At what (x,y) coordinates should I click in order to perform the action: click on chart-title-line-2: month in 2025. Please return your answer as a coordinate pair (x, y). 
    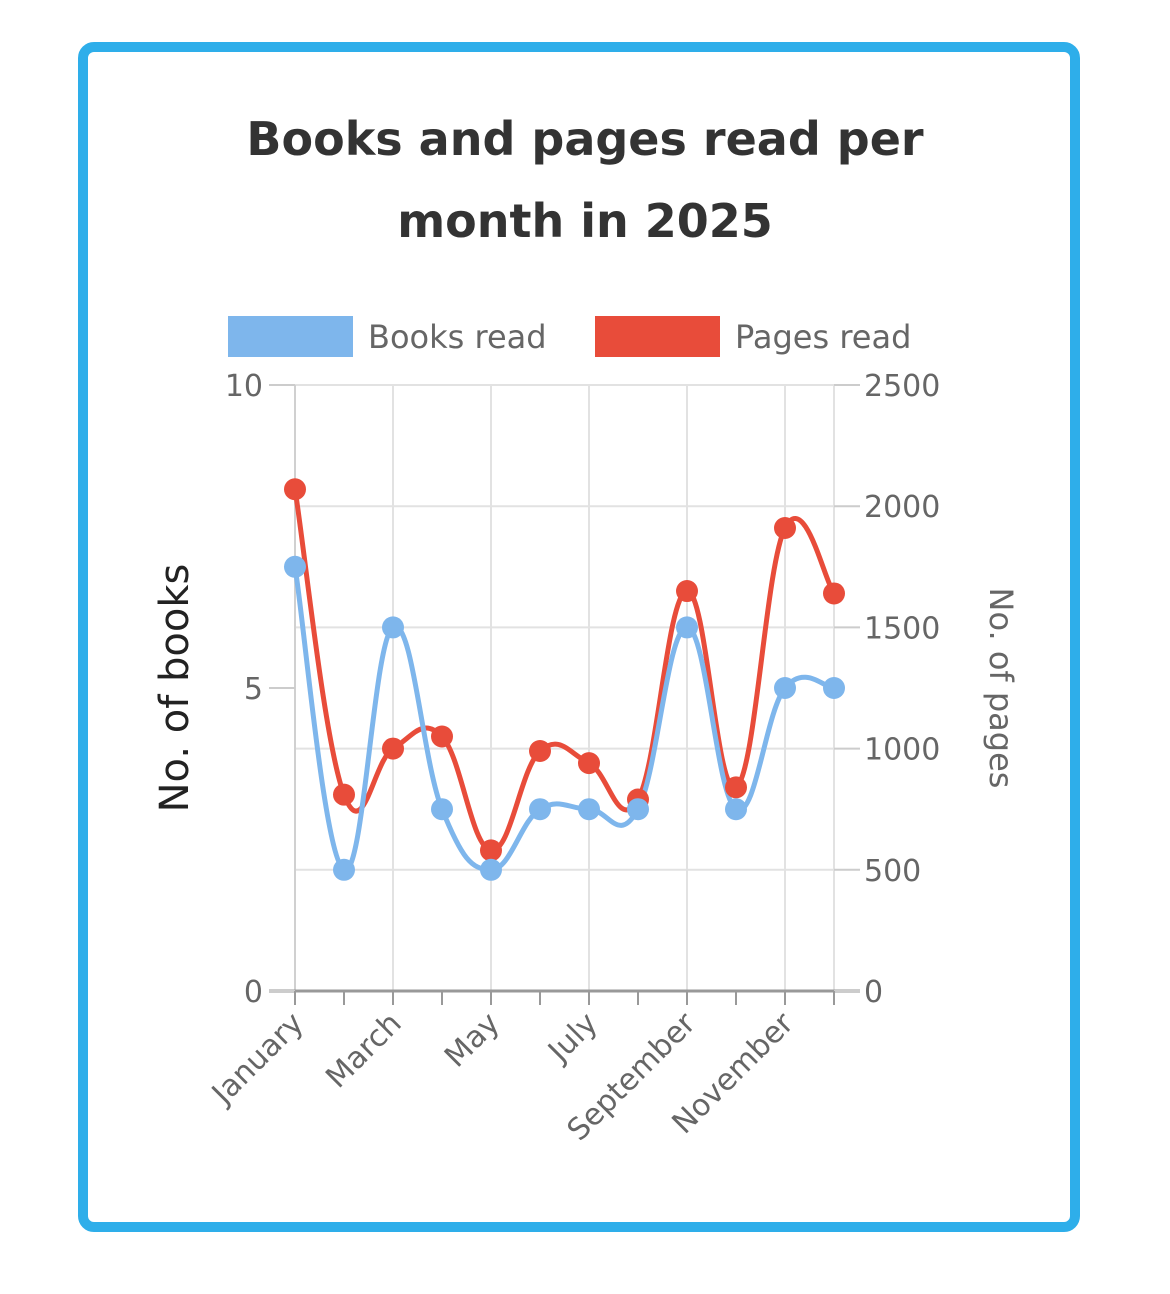
    Looking at the image, I should click on (585, 221).